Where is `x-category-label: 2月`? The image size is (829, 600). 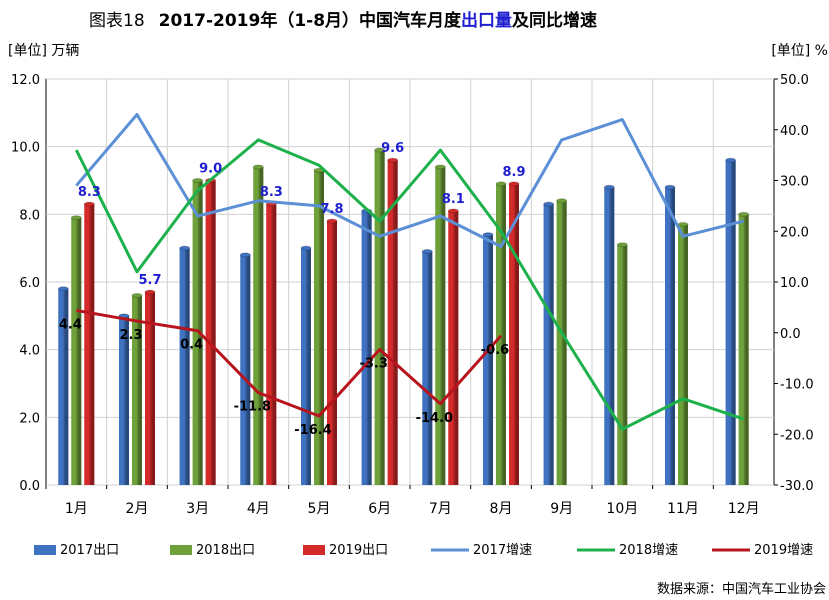 x-category-label: 2月 is located at coordinates (137, 509).